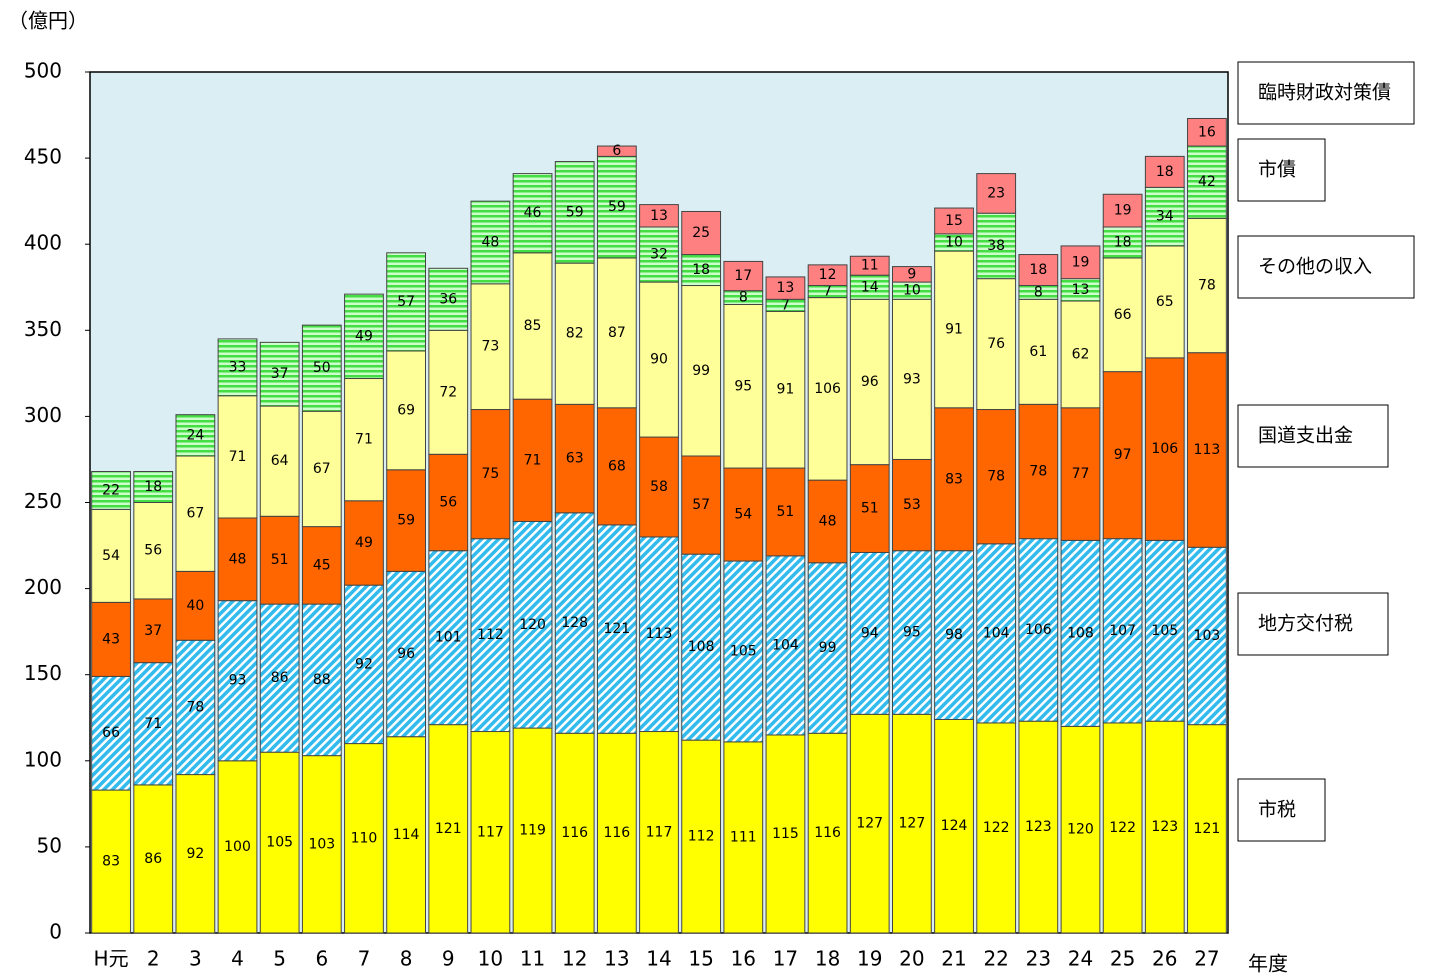 The image size is (1446, 980). I want to click on value-label: 96, so click(870, 382).